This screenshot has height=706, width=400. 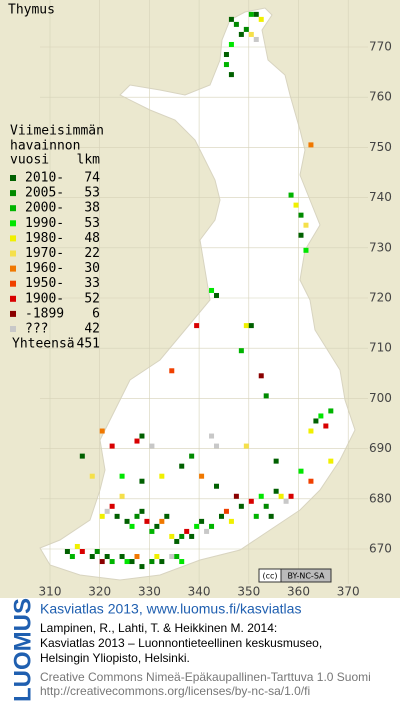 I want to click on legend-label: 1960-, so click(x=44, y=268).